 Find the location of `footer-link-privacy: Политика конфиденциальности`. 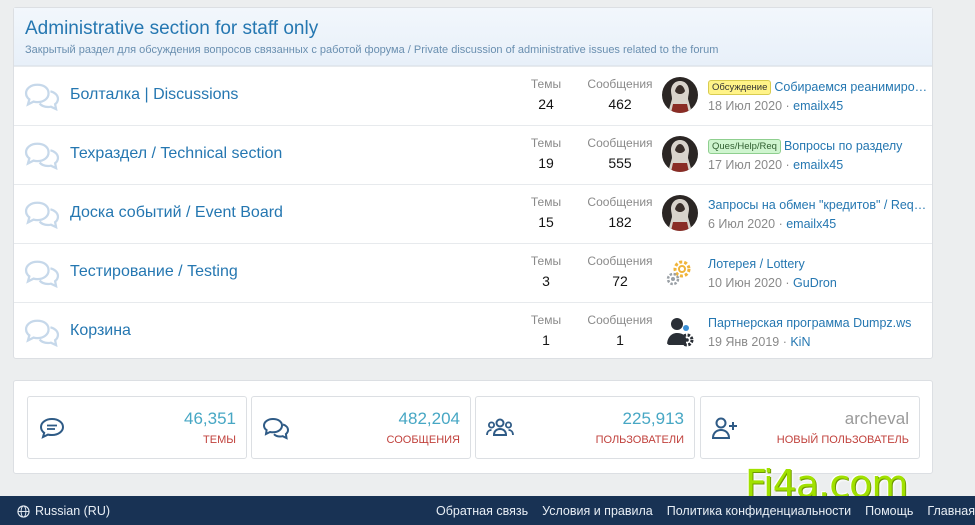

footer-link-privacy: Политика конфиденциальности is located at coordinates (759, 511).